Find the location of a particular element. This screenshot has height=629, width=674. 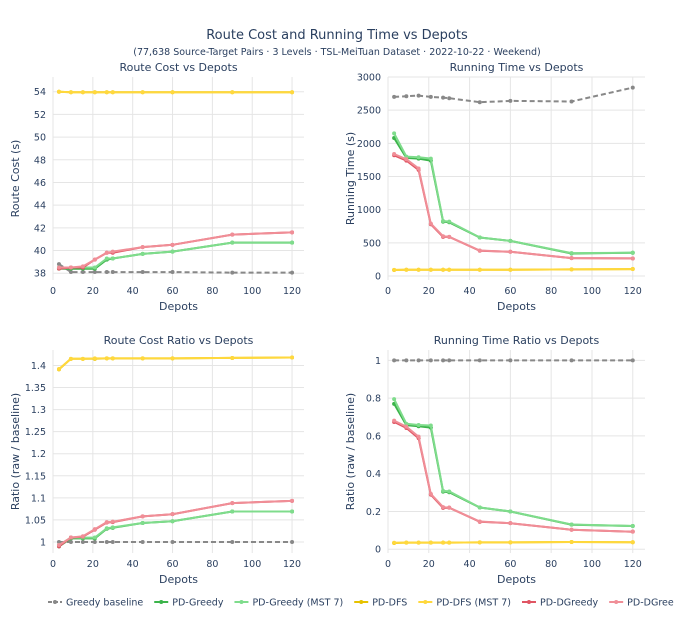

panel-title: Running Time Ratio vs Depots is located at coordinates (517, 340).